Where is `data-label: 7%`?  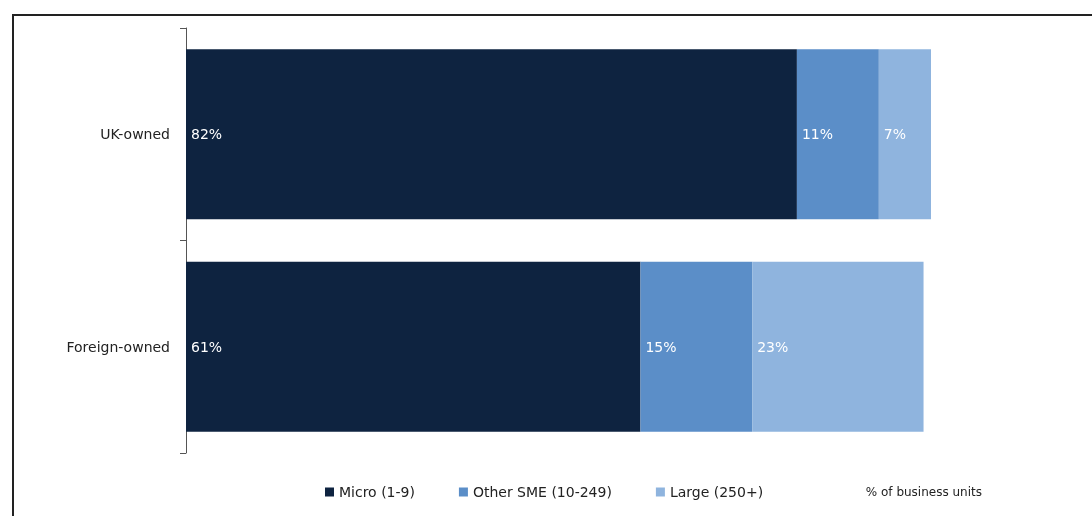
data-label: 7% is located at coordinates (895, 134).